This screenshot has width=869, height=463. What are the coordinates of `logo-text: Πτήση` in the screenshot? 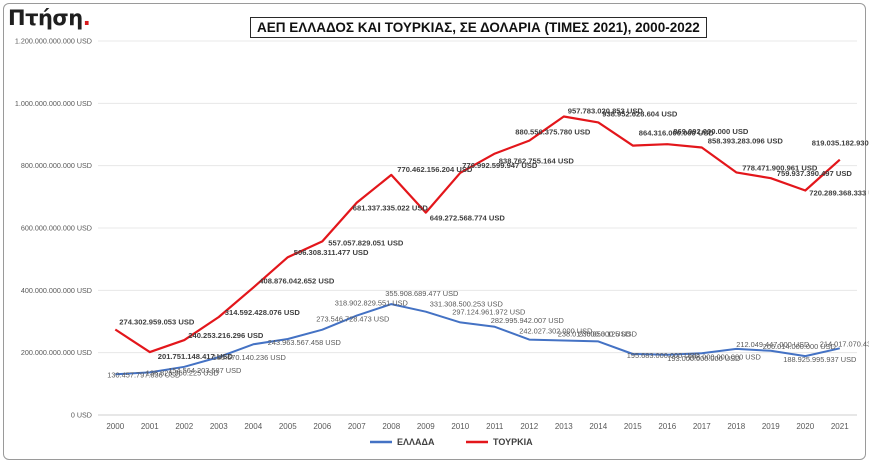 It's located at (45, 18).